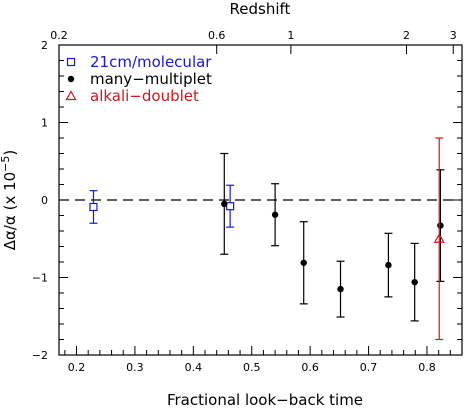  Describe the element at coordinates (44, 45) in the screenshot. I see `y-tick-label: 2` at that location.